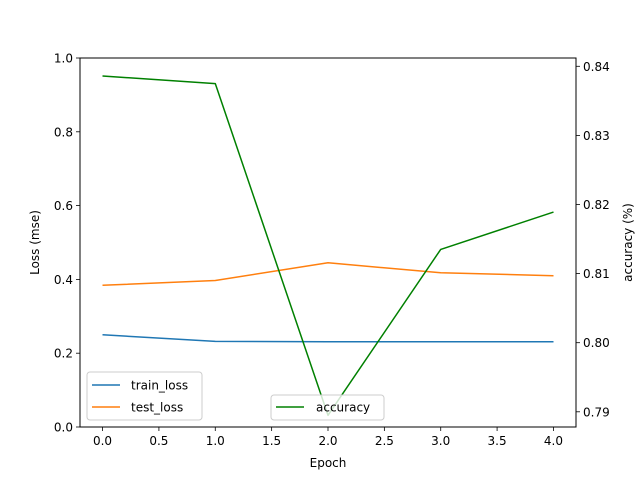 The image size is (640, 484). Describe the element at coordinates (328, 338) in the screenshot. I see `series-line-train-loss` at that location.